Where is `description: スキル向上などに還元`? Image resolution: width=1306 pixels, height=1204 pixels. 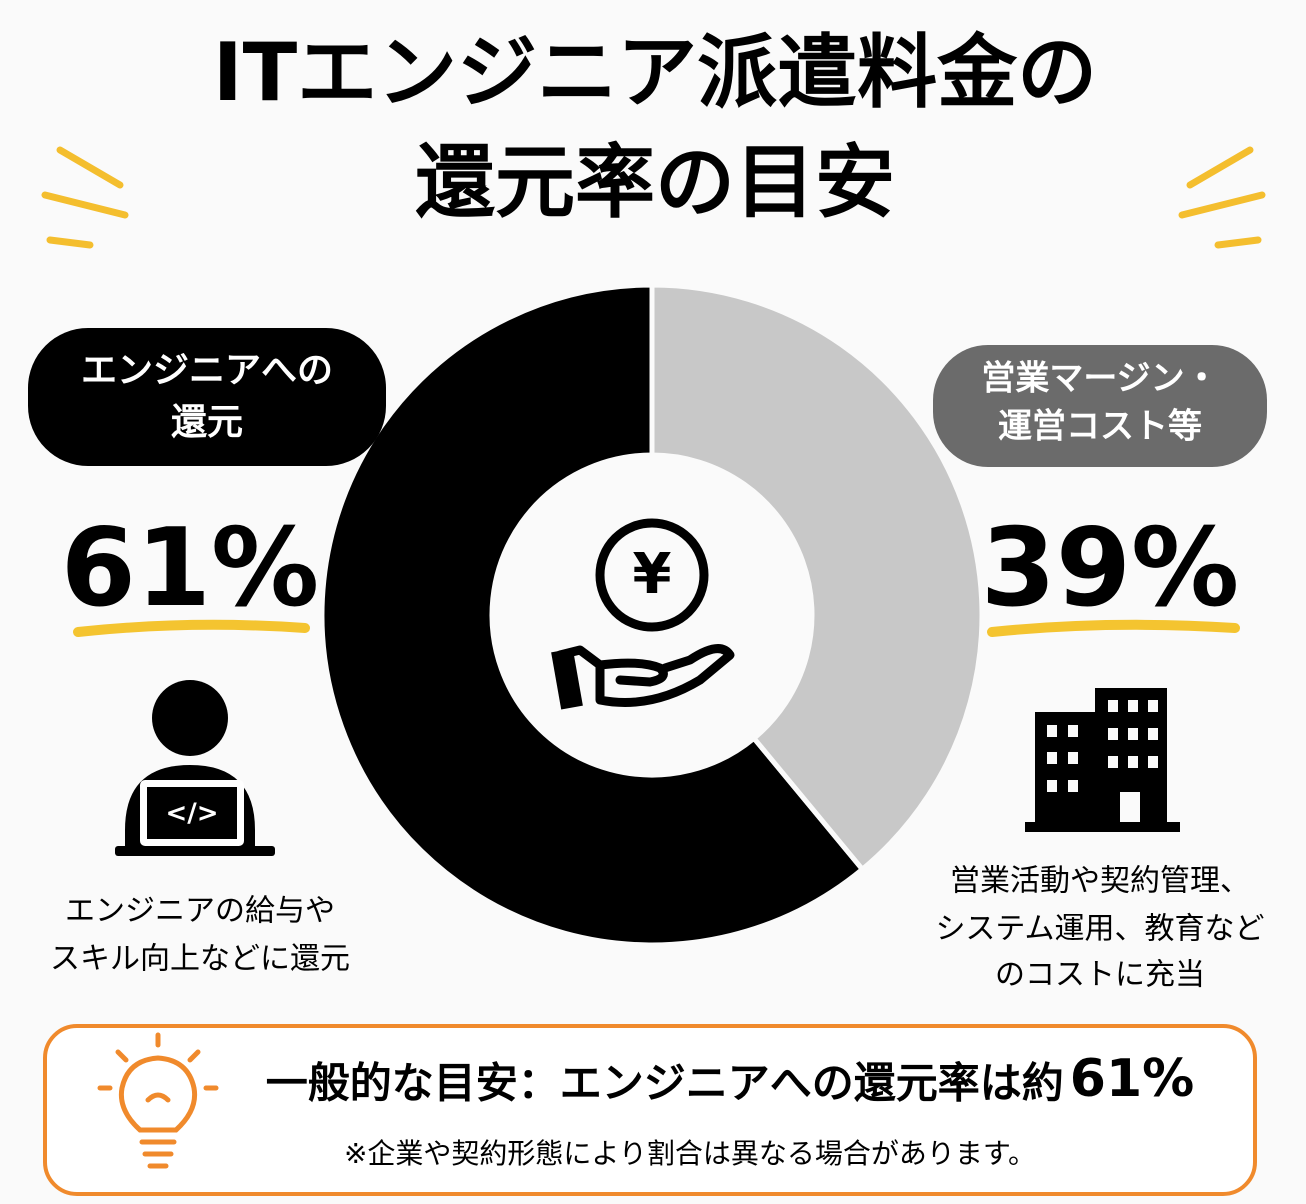 description: スキル向上などに還元 is located at coordinates (200, 959).